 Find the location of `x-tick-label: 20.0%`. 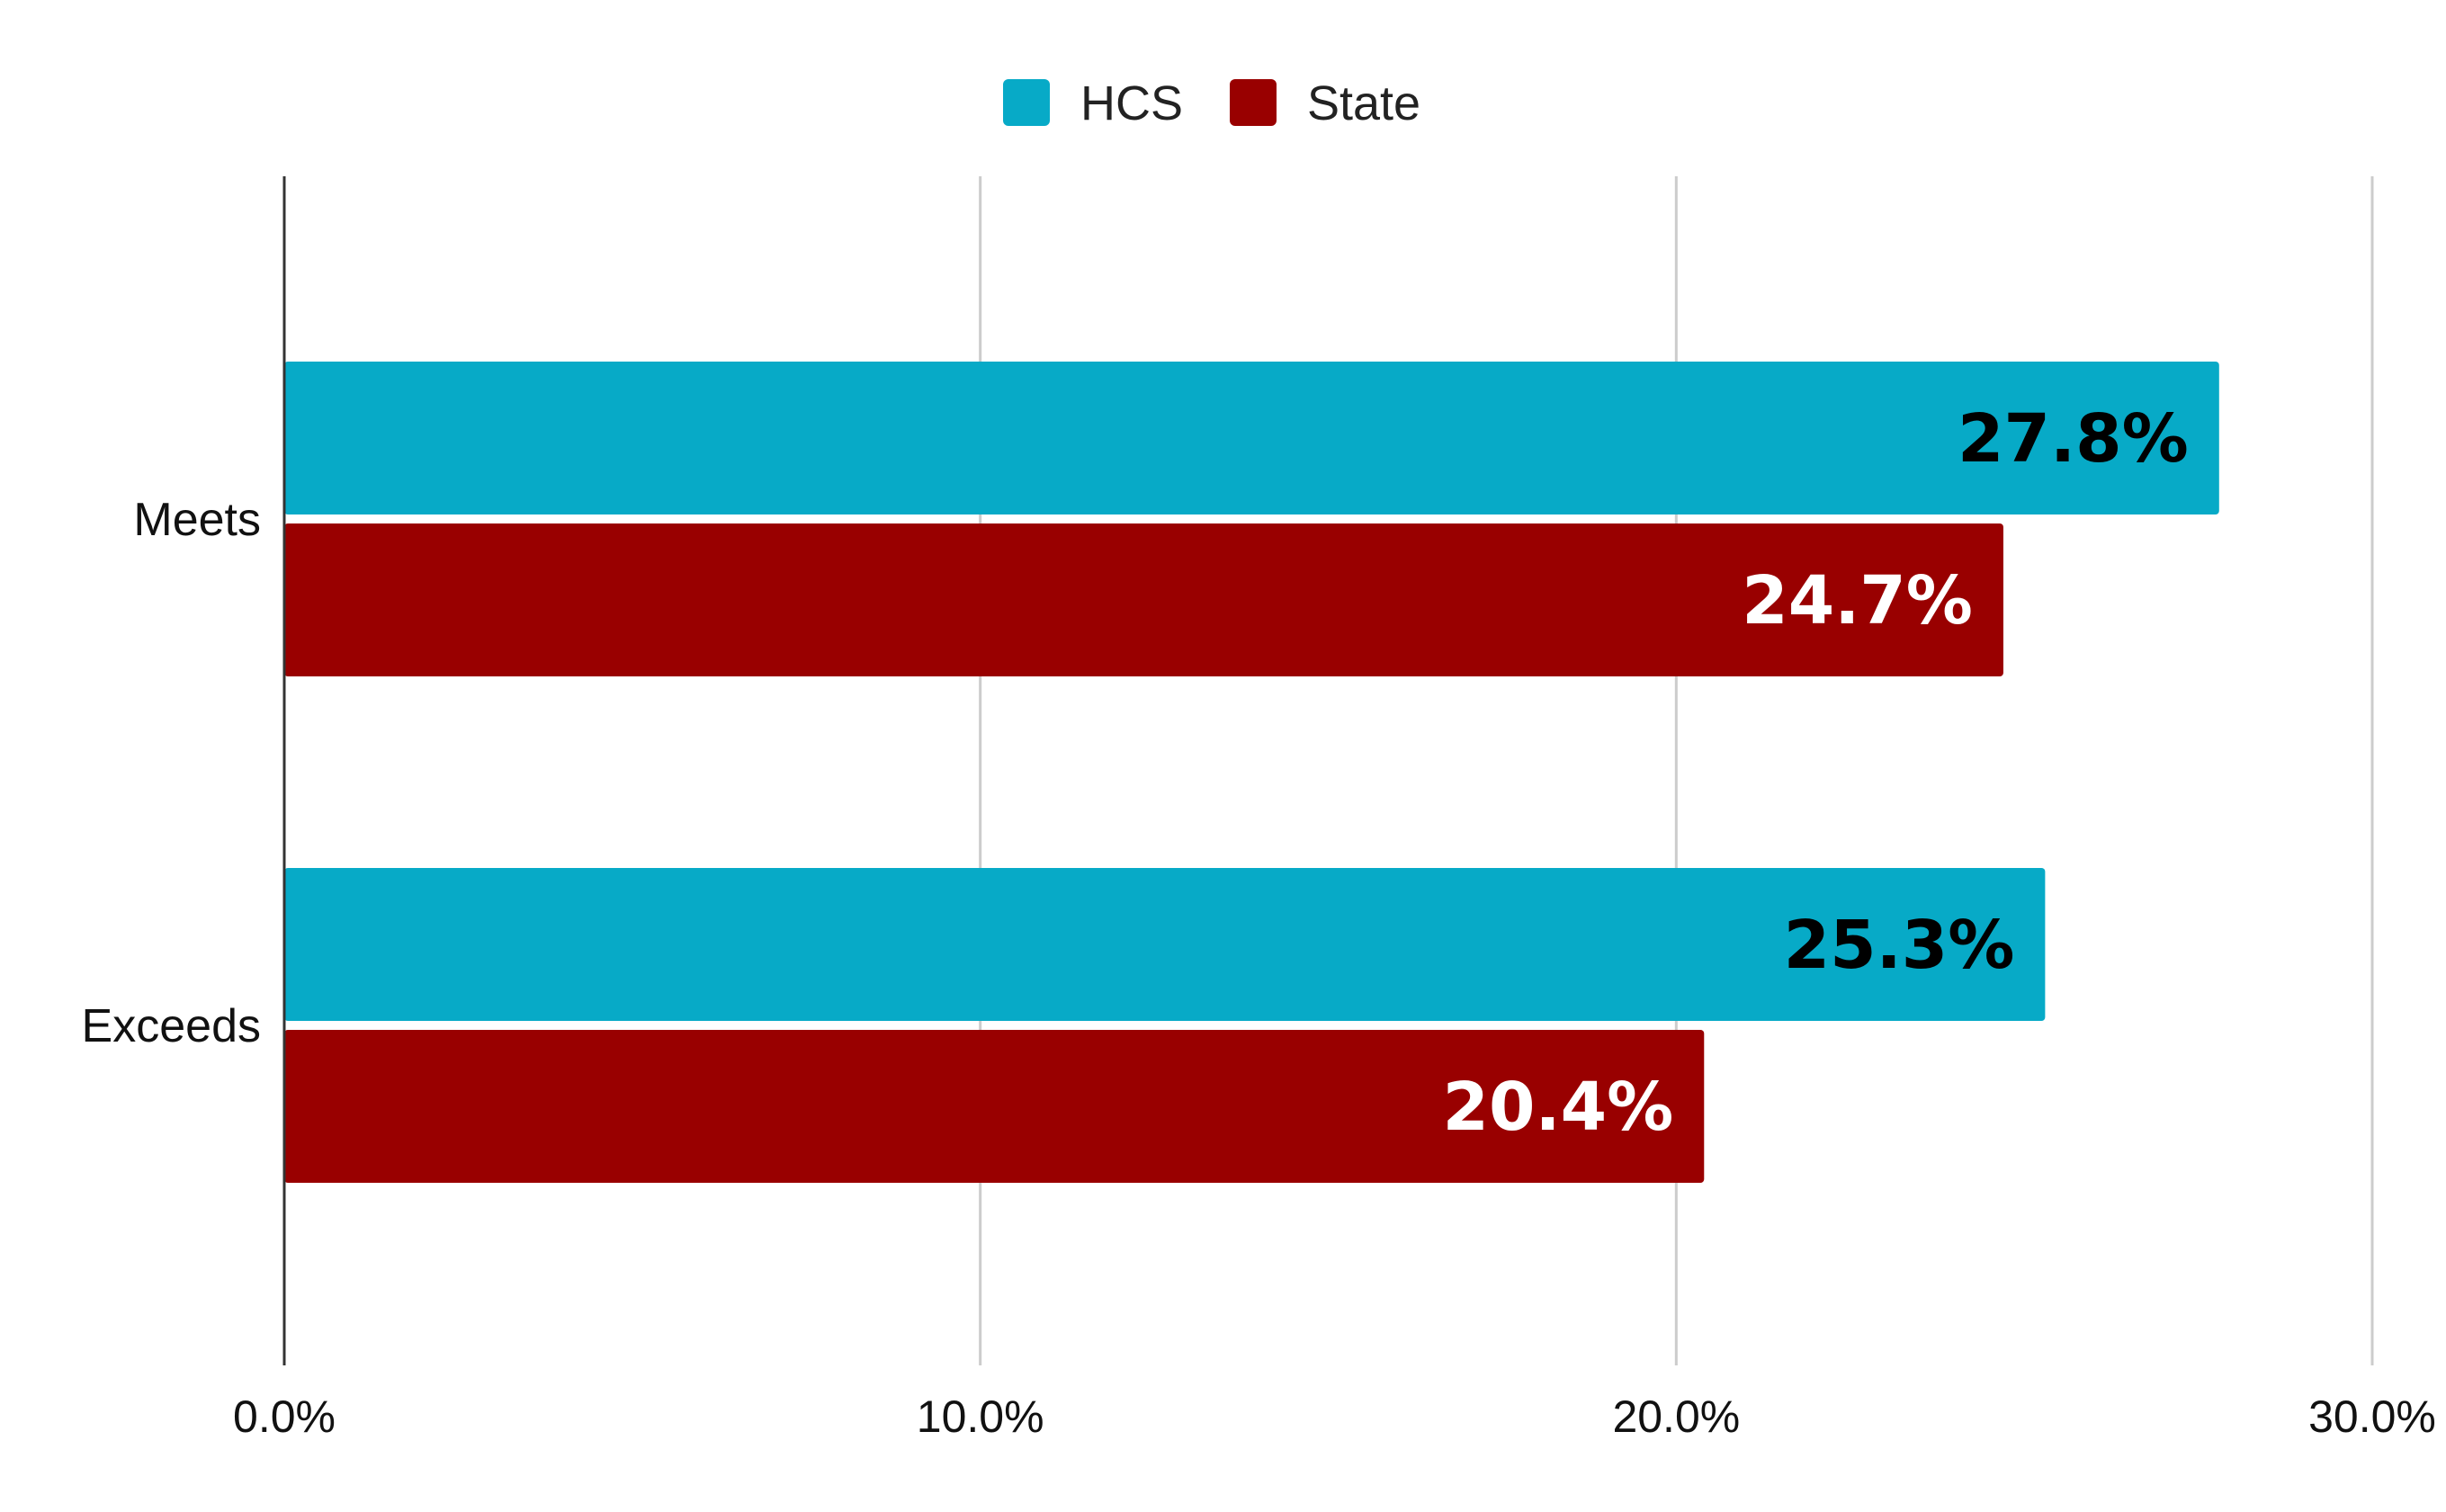

x-tick-label: 20.0% is located at coordinates (1676, 1416).